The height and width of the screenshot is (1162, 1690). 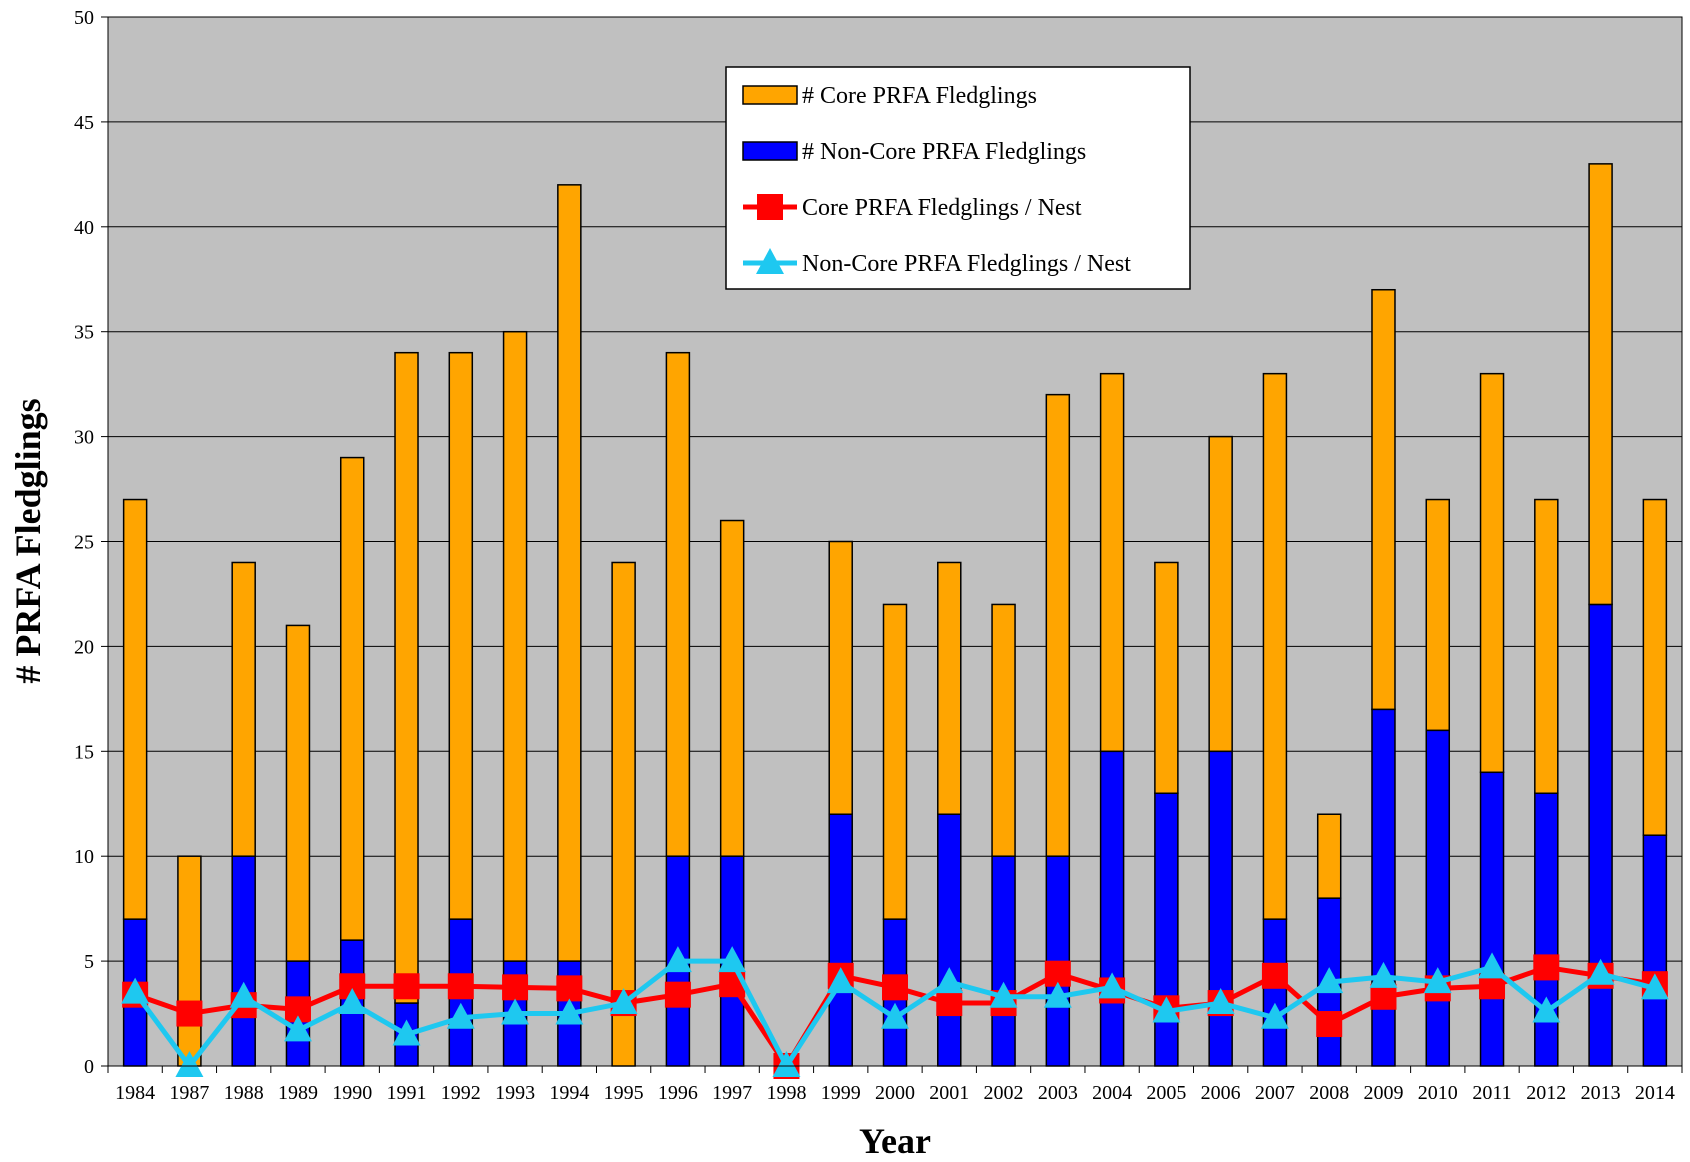 I want to click on x-tick-label-2002: 2002, so click(x=1004, y=1093).